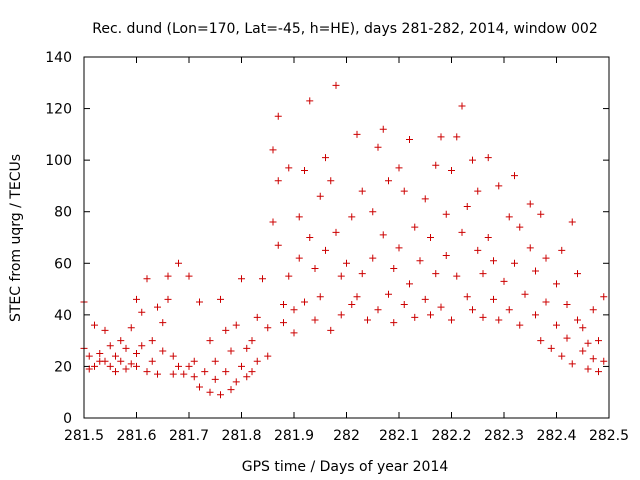 The width and height of the screenshot is (640, 480). I want to click on y-tick-label: 40, so click(63, 316).